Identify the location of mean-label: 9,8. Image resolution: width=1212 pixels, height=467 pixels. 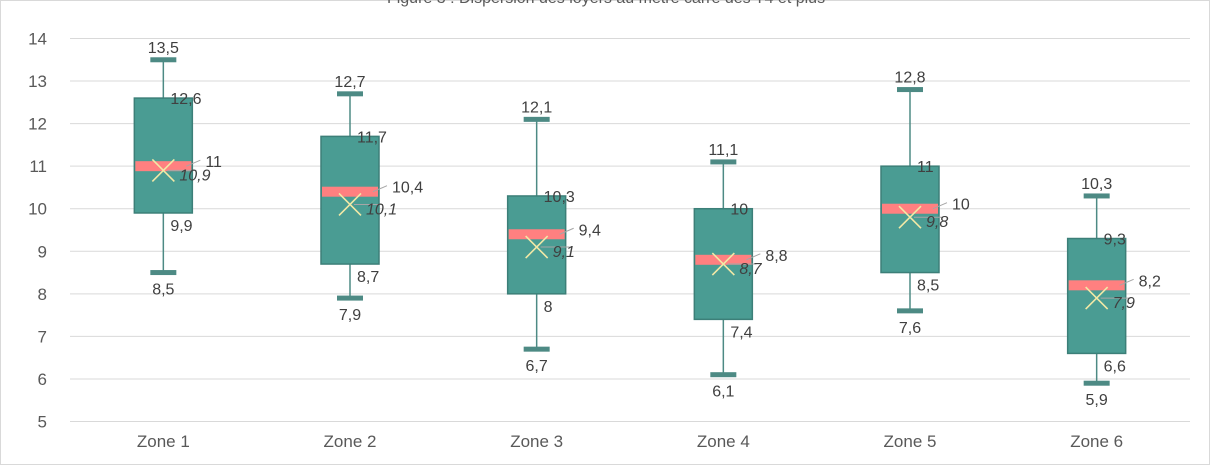
(937, 222).